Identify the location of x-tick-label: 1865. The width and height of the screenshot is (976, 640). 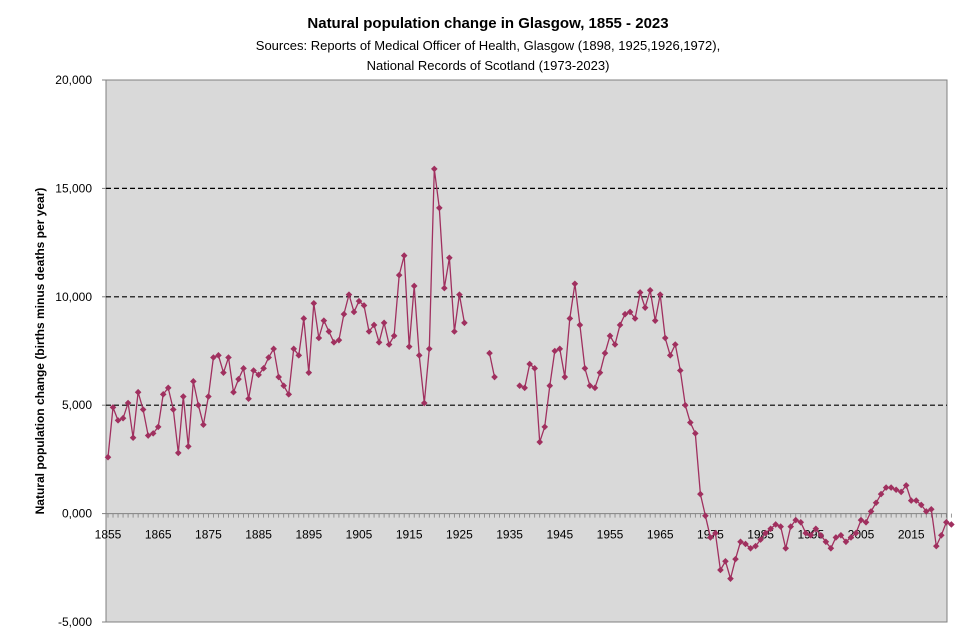
(158, 535).